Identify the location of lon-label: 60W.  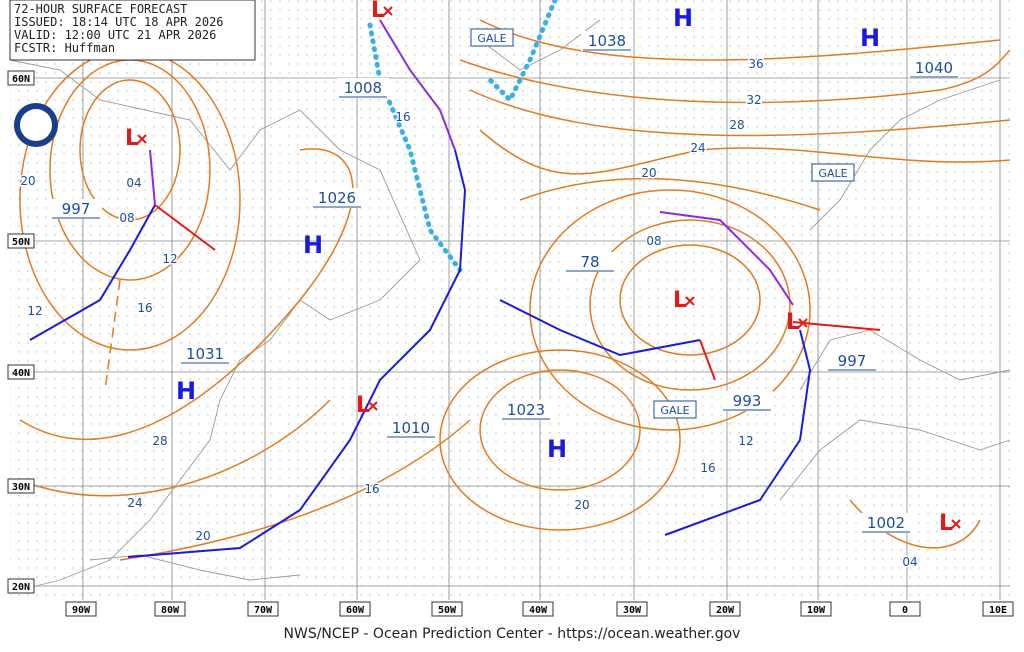
(355, 610).